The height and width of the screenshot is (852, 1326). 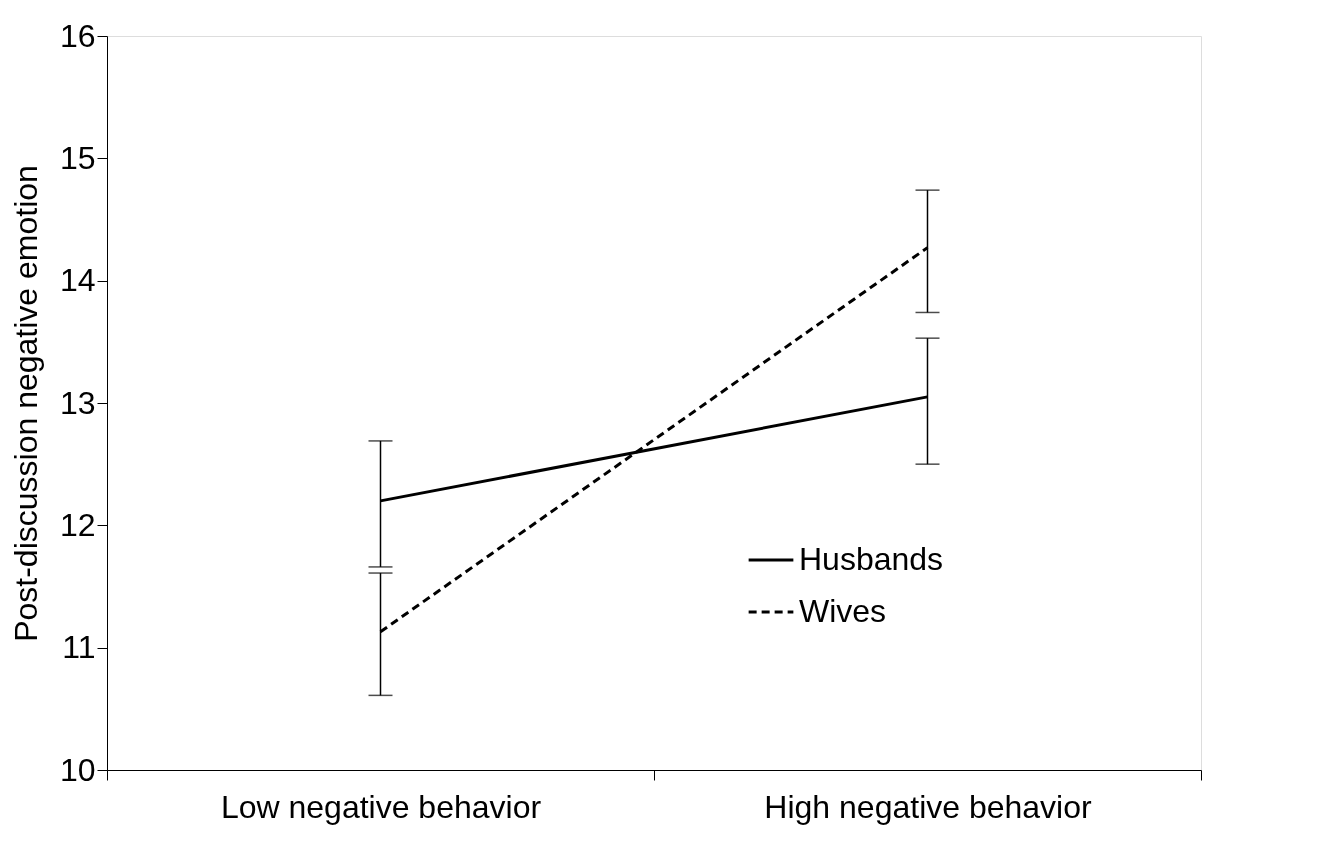 I want to click on y-tick-label: 15, so click(x=77, y=157).